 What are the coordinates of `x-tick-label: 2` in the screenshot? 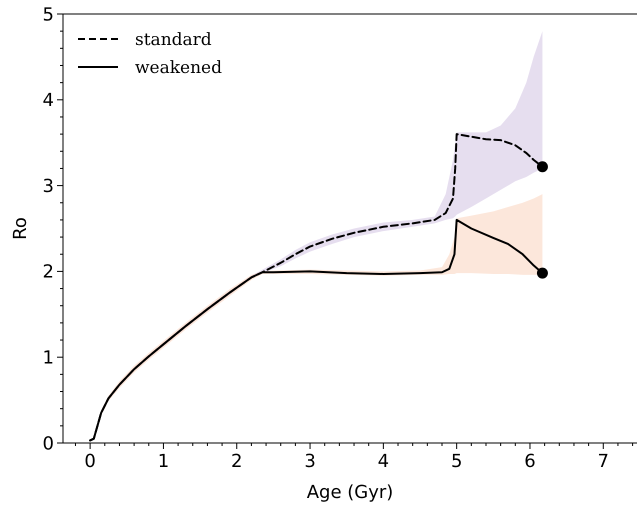 It's located at (236, 461).